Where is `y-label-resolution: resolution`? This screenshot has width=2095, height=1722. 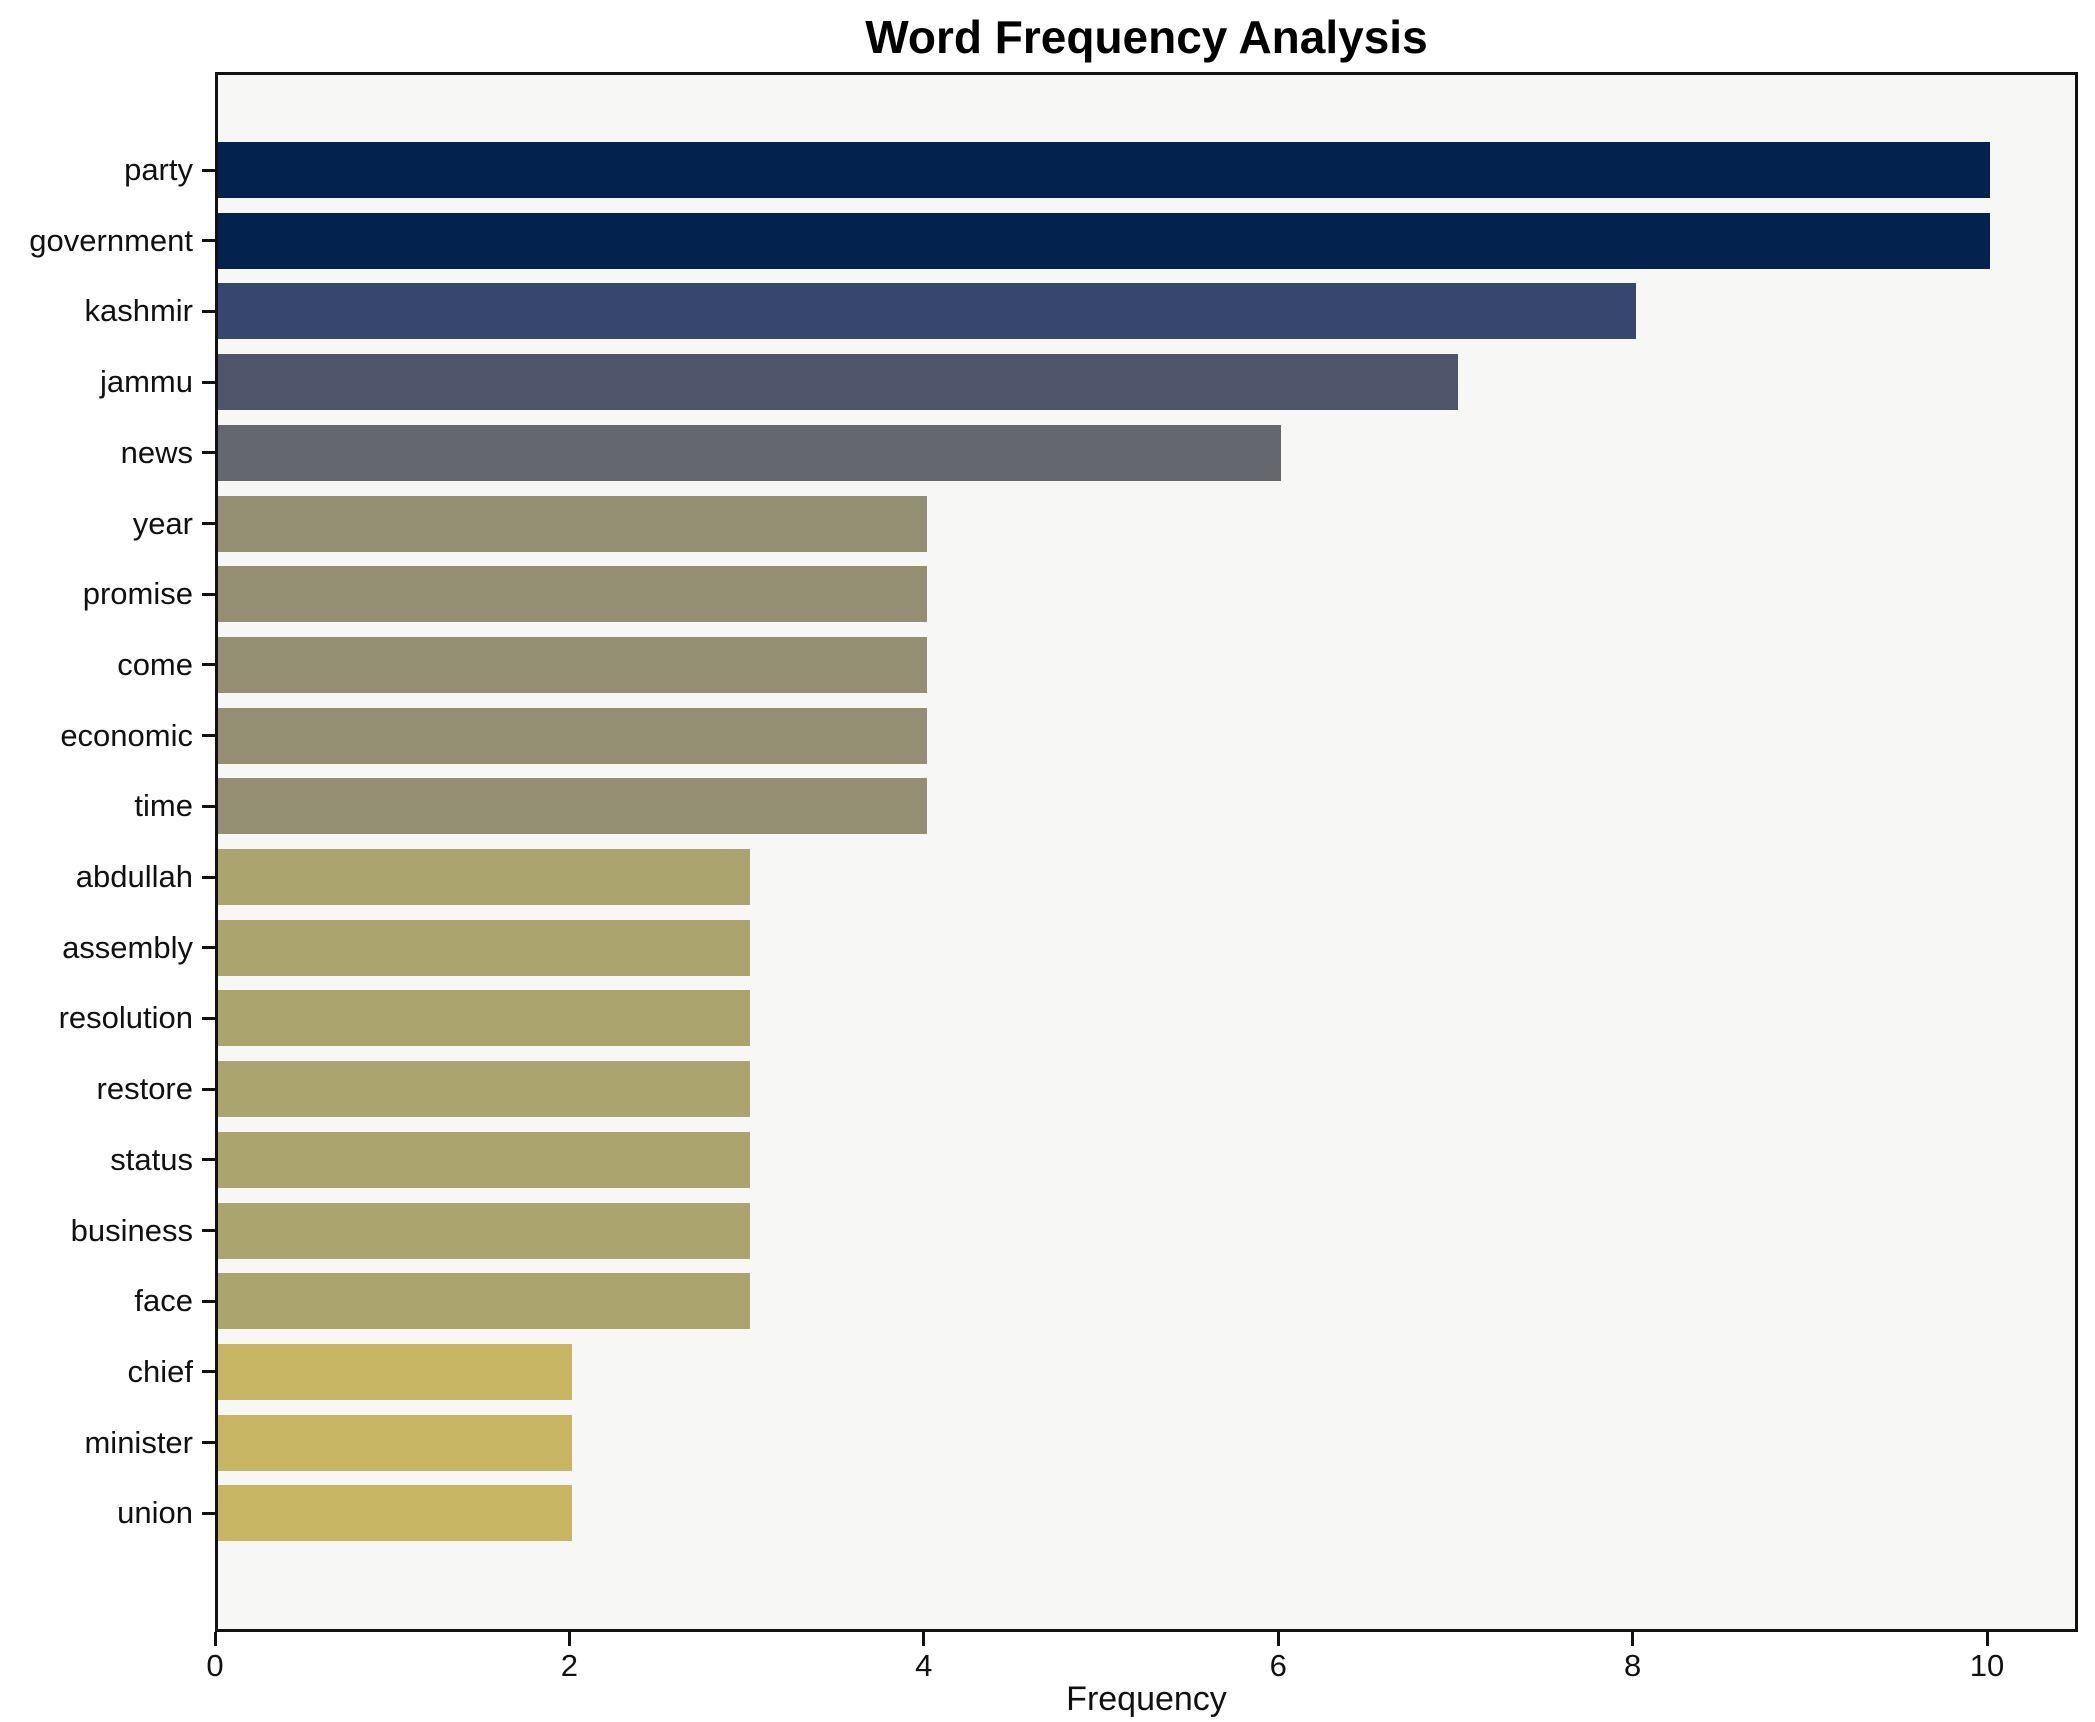 y-label-resolution: resolution is located at coordinates (125, 1018).